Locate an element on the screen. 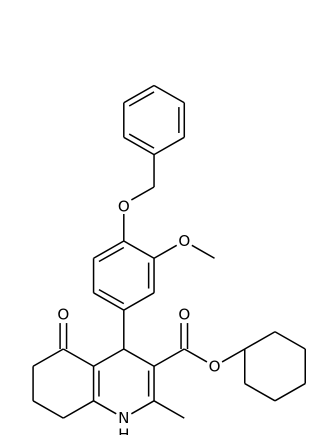 Image resolution: width=320 pixels, height=435 pixels. ester is located at coordinates (199, 345).